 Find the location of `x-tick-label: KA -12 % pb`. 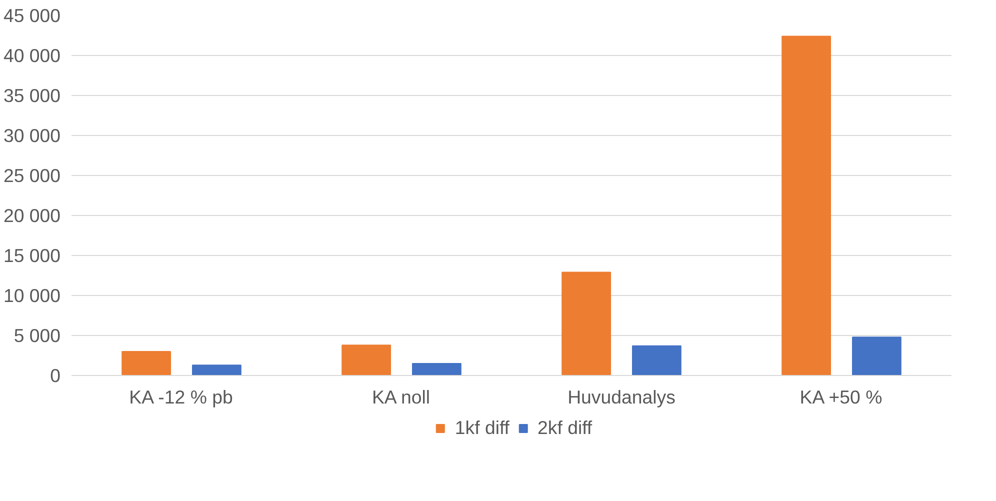

x-tick-label: KA -12 % pb is located at coordinates (181, 397).